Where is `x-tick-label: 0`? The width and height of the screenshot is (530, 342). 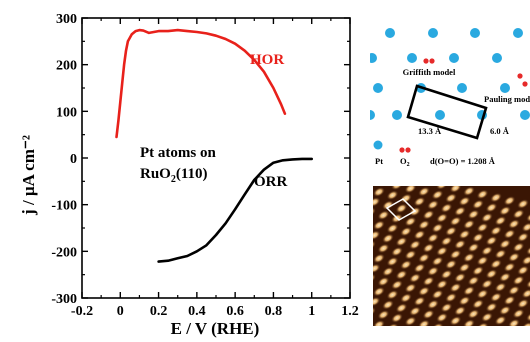 x-tick-label: 0 is located at coordinates (120, 311).